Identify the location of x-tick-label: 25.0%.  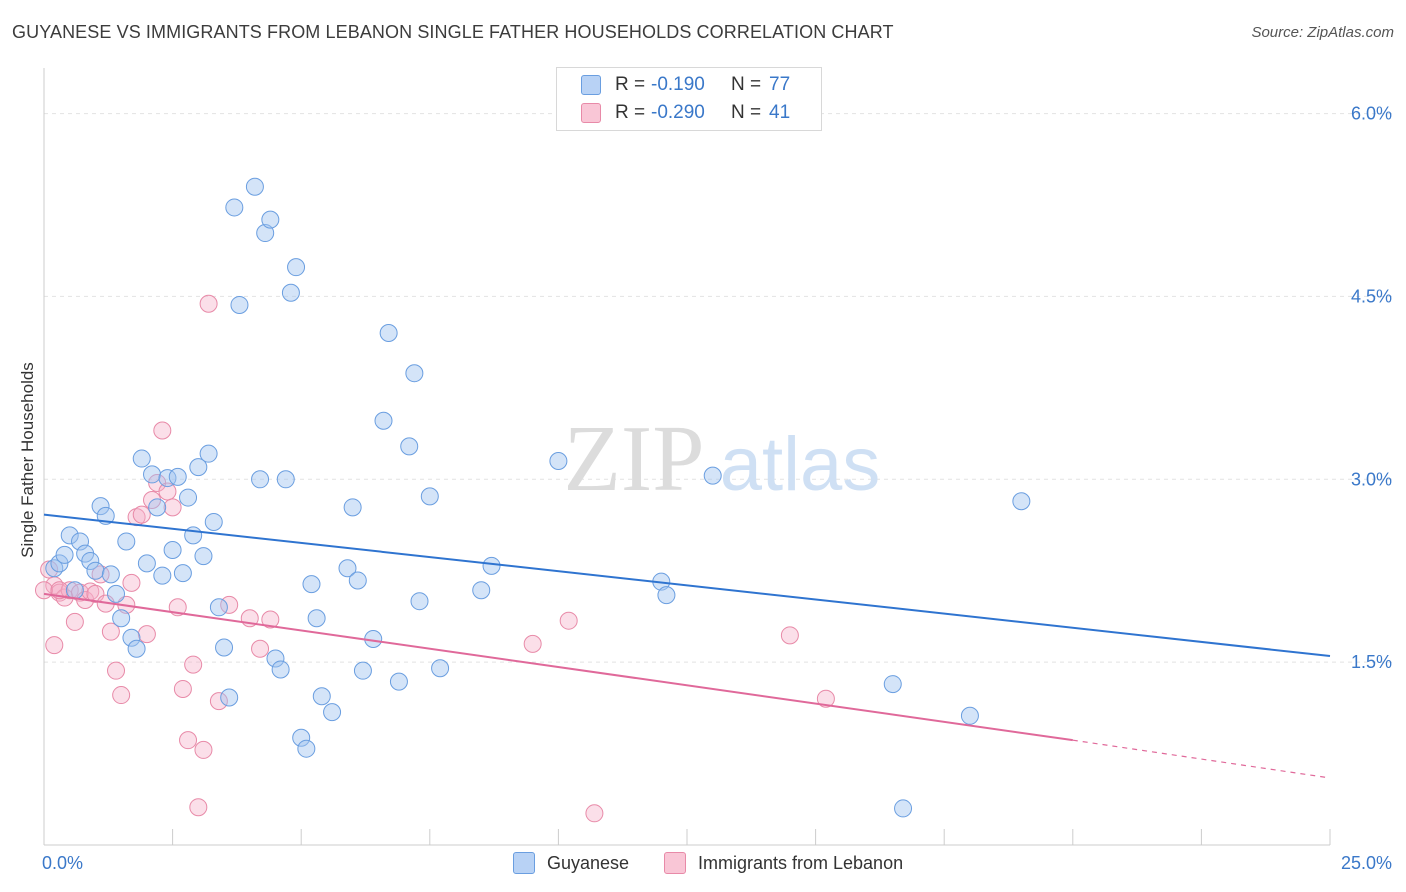
(1366, 863).